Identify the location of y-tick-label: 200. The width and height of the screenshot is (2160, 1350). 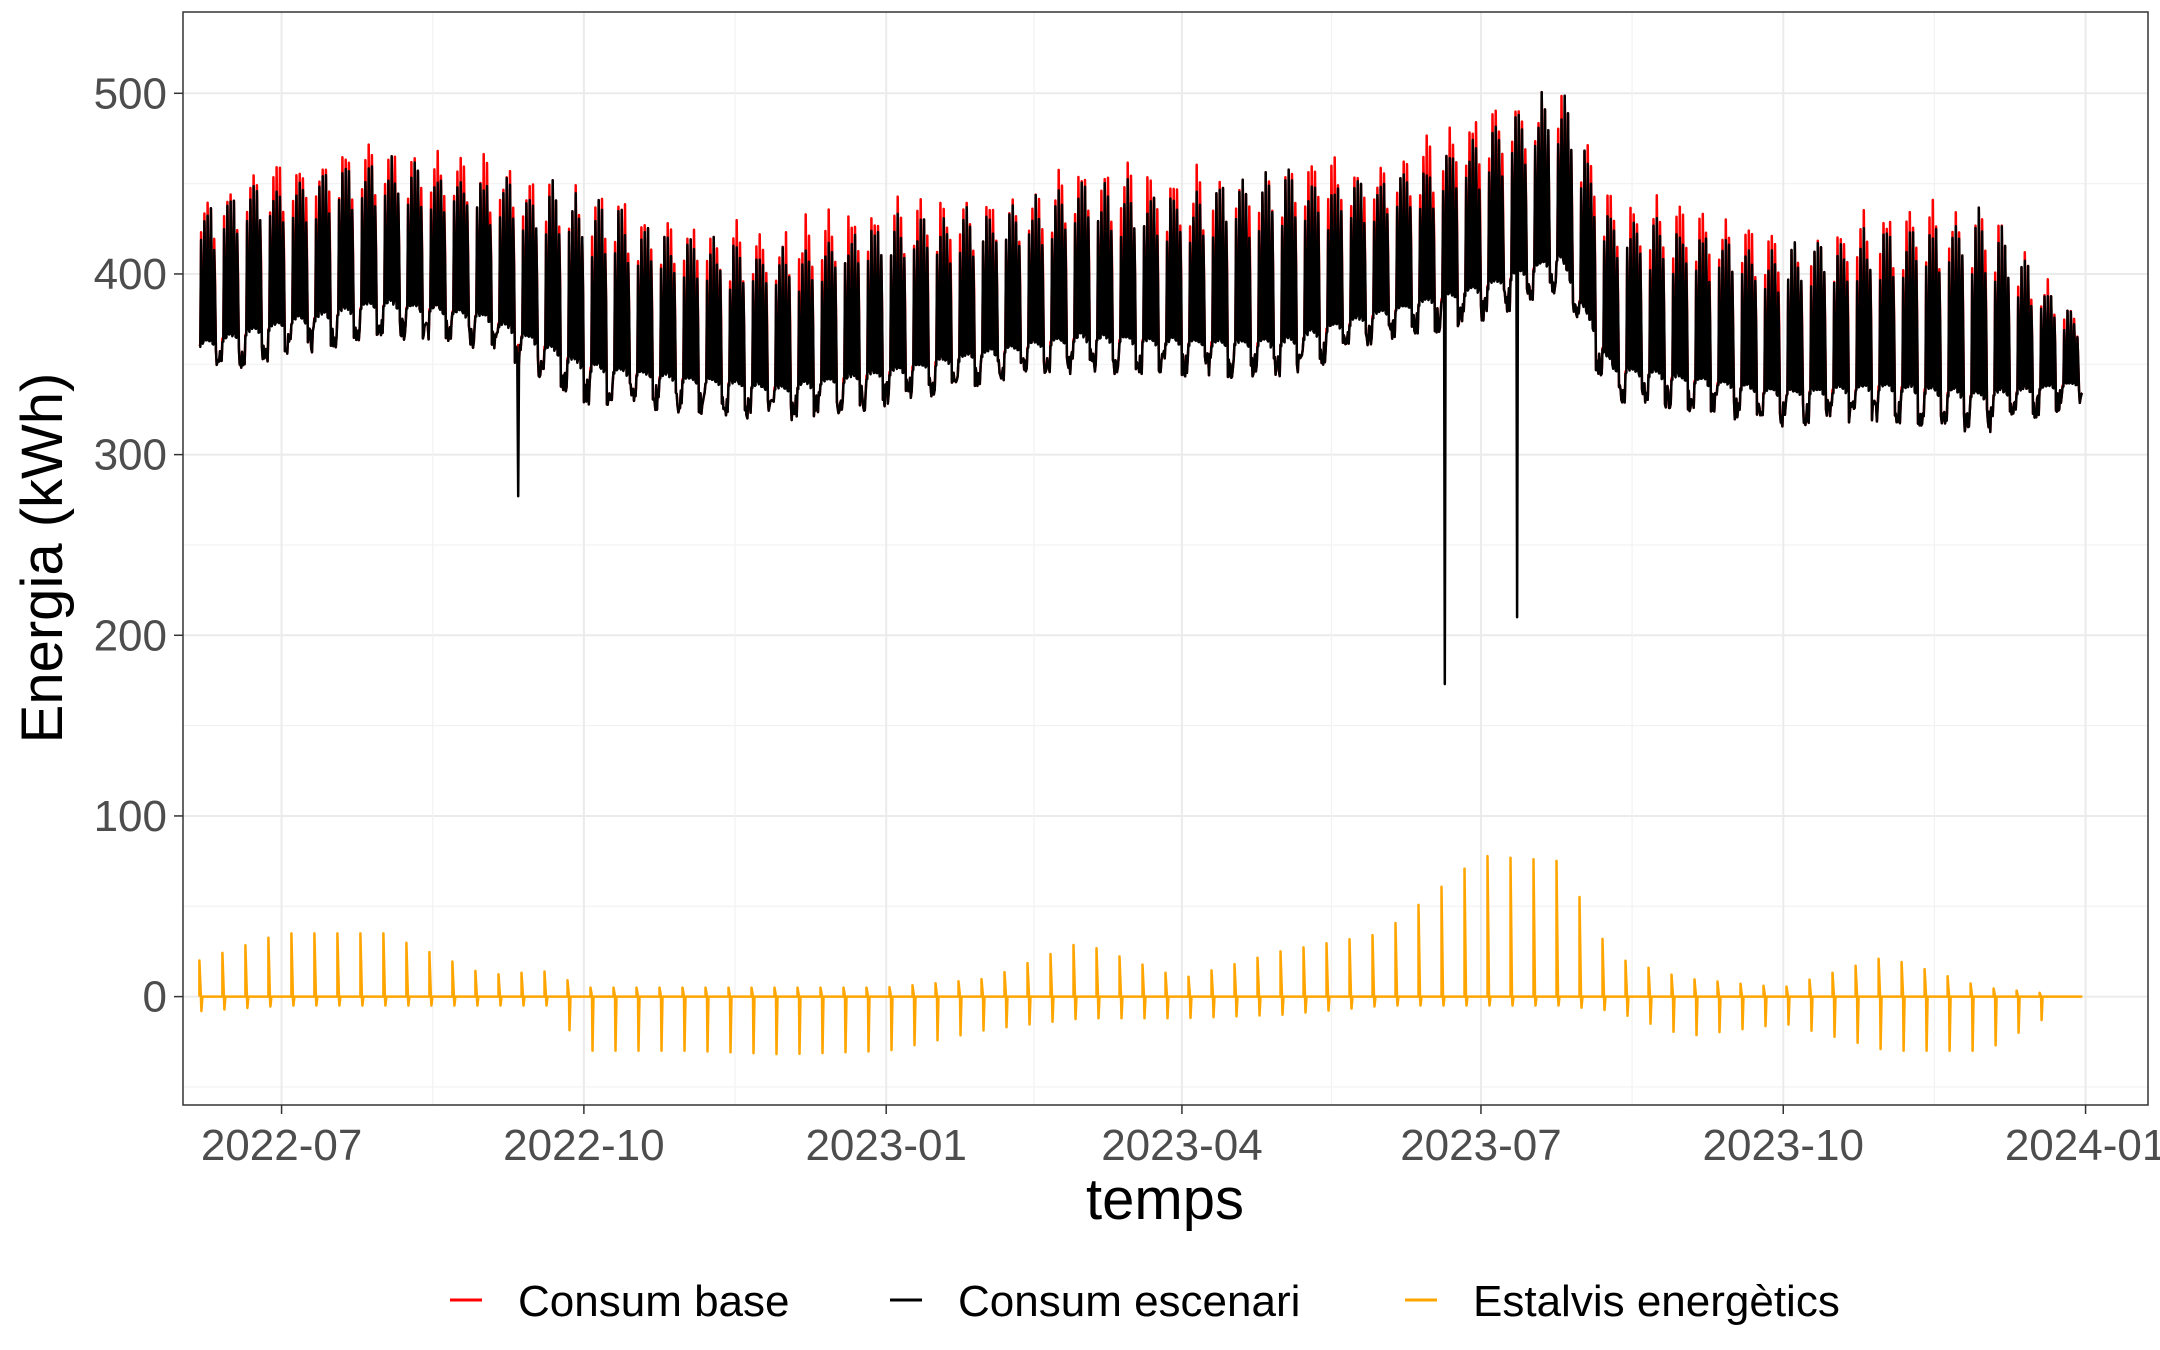
(130, 635).